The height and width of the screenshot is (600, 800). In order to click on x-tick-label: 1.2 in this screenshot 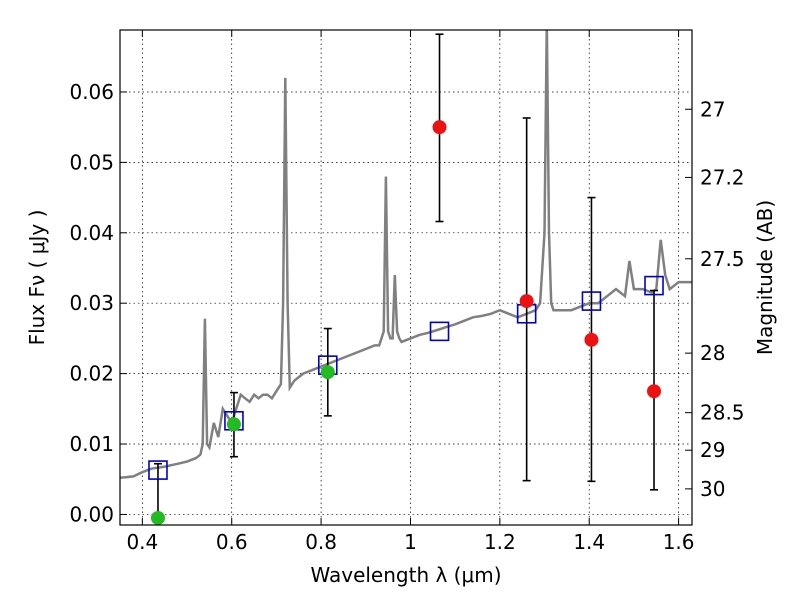, I will do `click(500, 542)`.